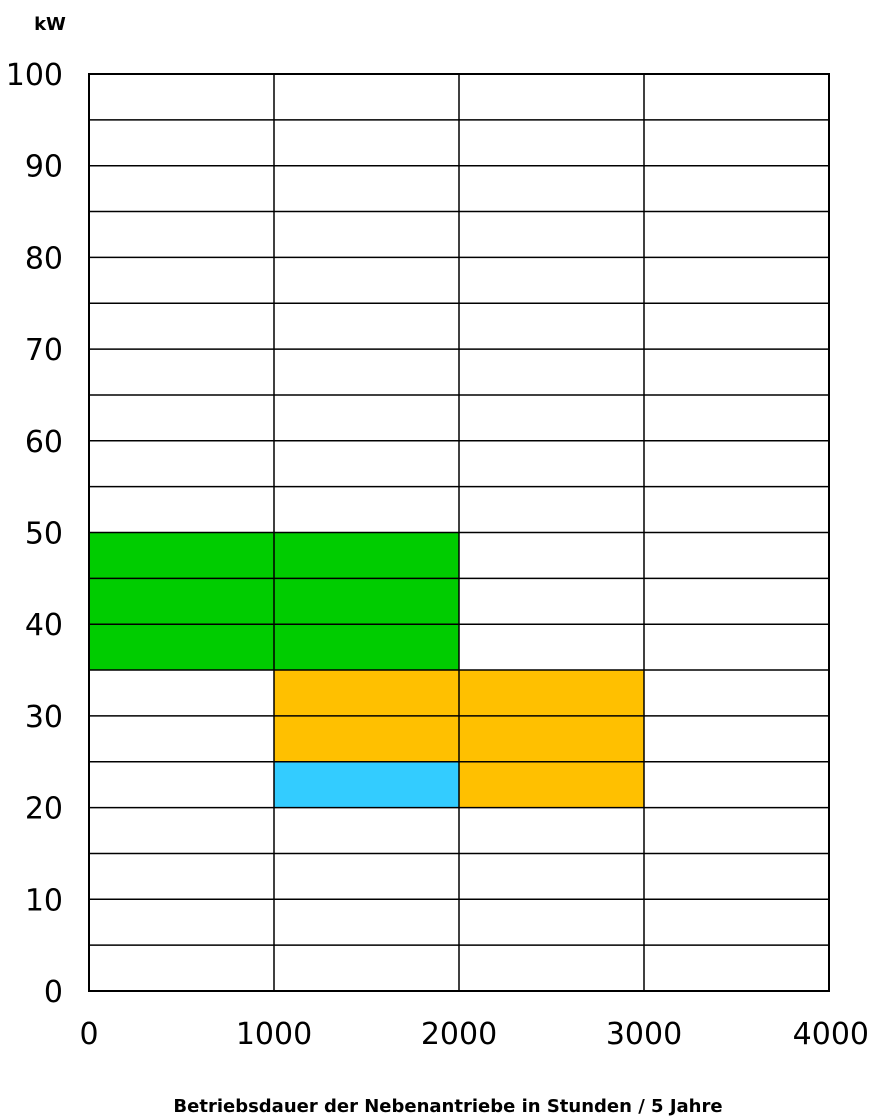  What do you see at coordinates (44, 534) in the screenshot?
I see `y-tick-label: 50` at bounding box center [44, 534].